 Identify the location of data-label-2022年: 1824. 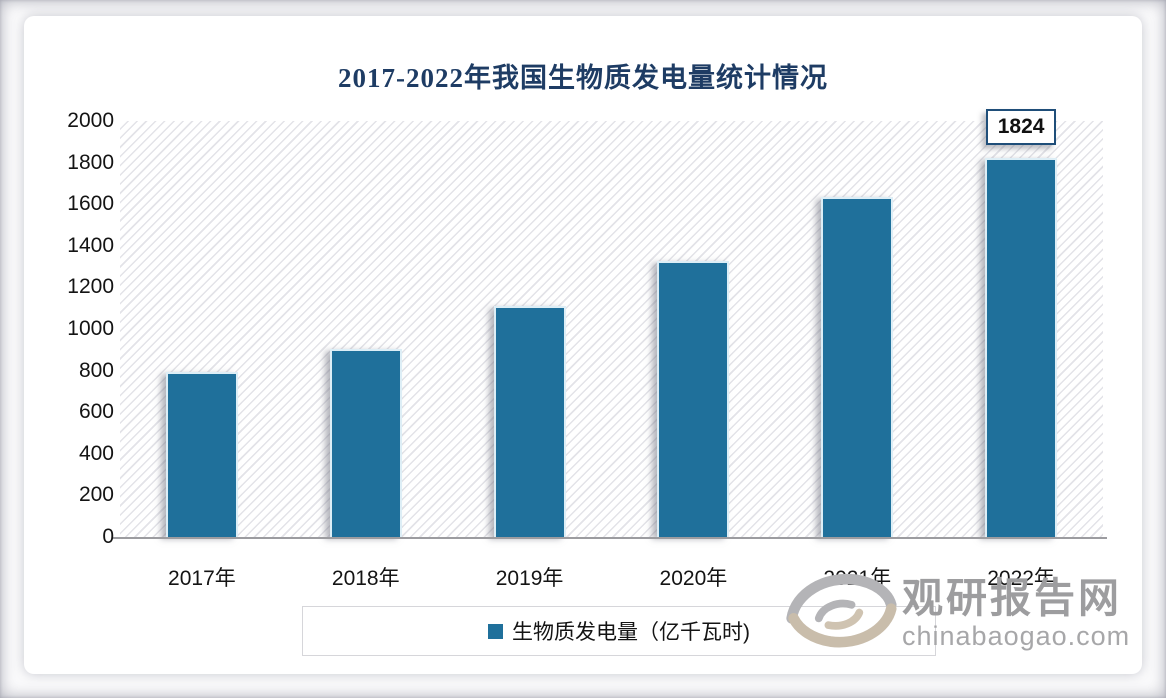
(1021, 126).